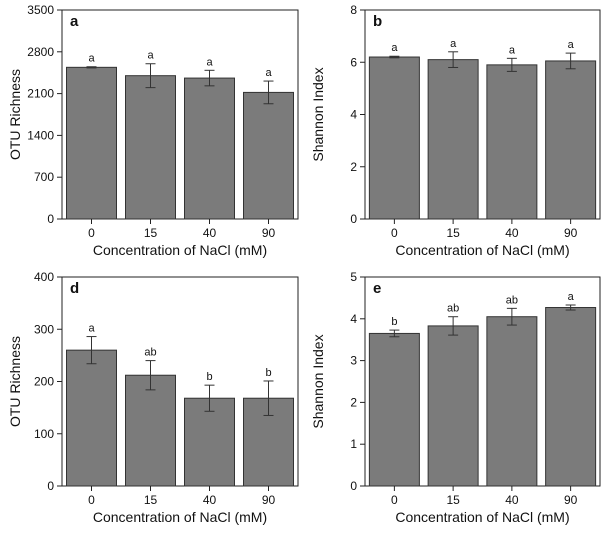 The image size is (613, 538). What do you see at coordinates (353, 444) in the screenshot?
I see `y-tick-label: 1` at bounding box center [353, 444].